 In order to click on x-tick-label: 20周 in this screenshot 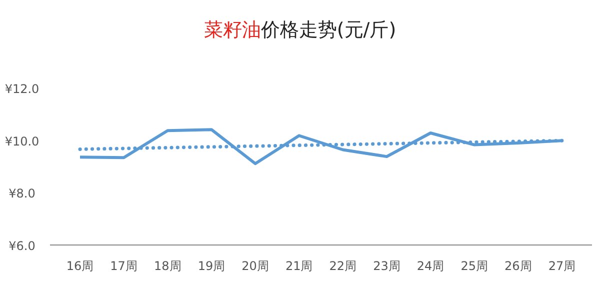, I will do `click(255, 266)`.